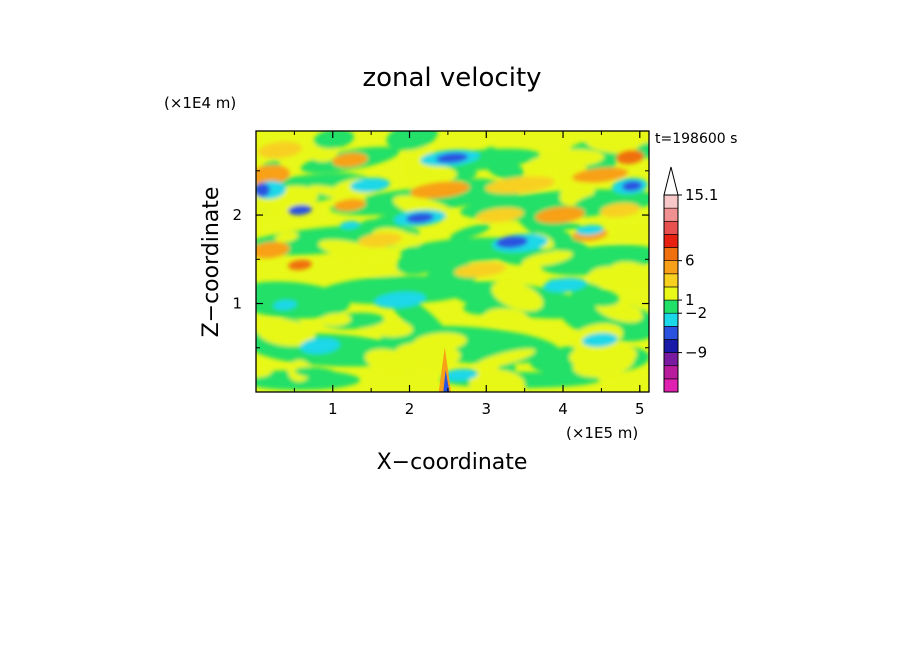 The width and height of the screenshot is (904, 658). What do you see at coordinates (602, 433) in the screenshot?
I see `x-scale-label: (×1E5 m)` at bounding box center [602, 433].